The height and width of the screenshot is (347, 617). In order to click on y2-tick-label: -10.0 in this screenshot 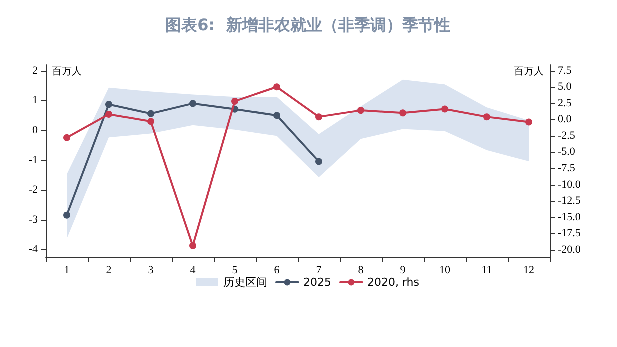, I will do `click(570, 184)`.